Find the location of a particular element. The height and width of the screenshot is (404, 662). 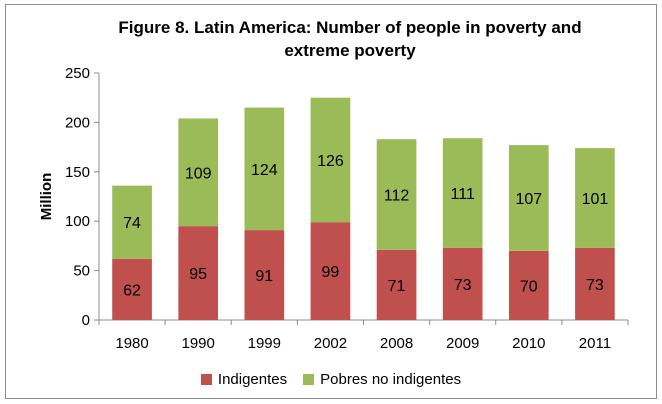

y-tick-label: 0 is located at coordinates (86, 320).